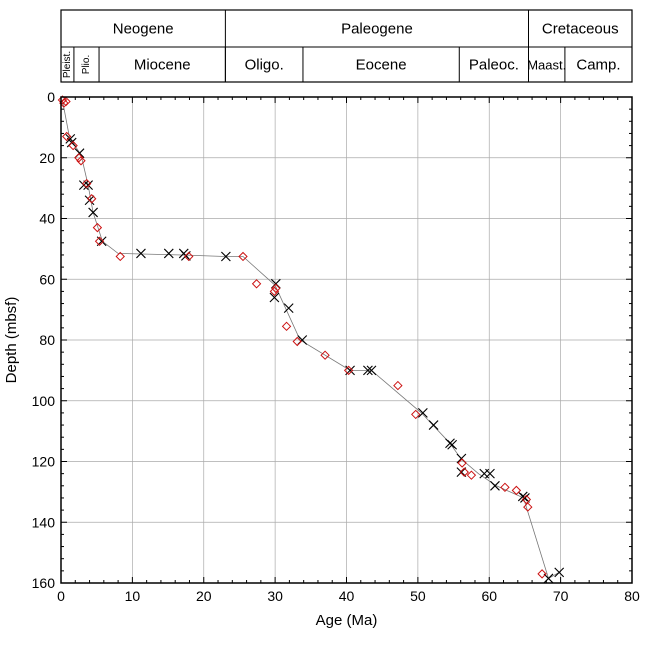  What do you see at coordinates (162, 65) in the screenshot?
I see `epoch-label: Miocene` at bounding box center [162, 65].